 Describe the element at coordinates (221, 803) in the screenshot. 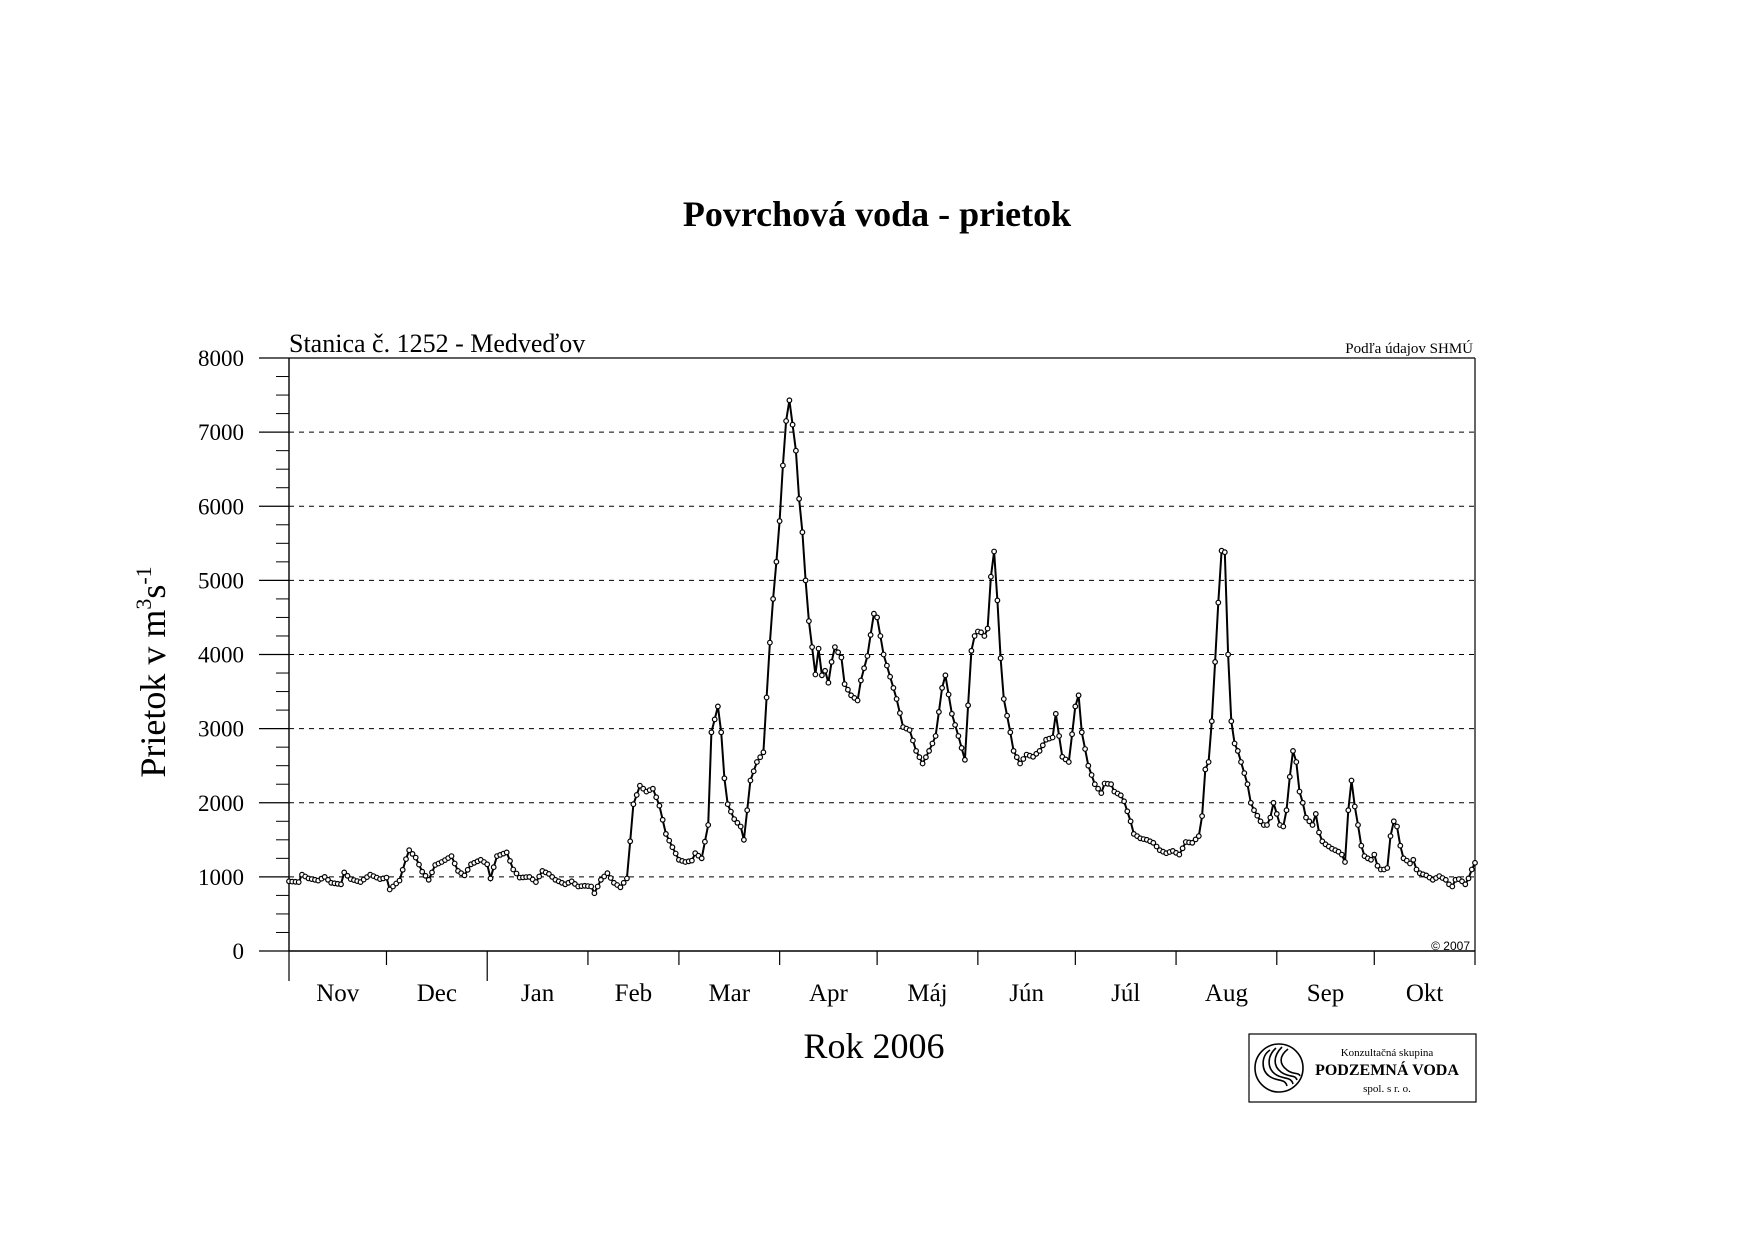

I see `y-tick-label: 2000` at that location.